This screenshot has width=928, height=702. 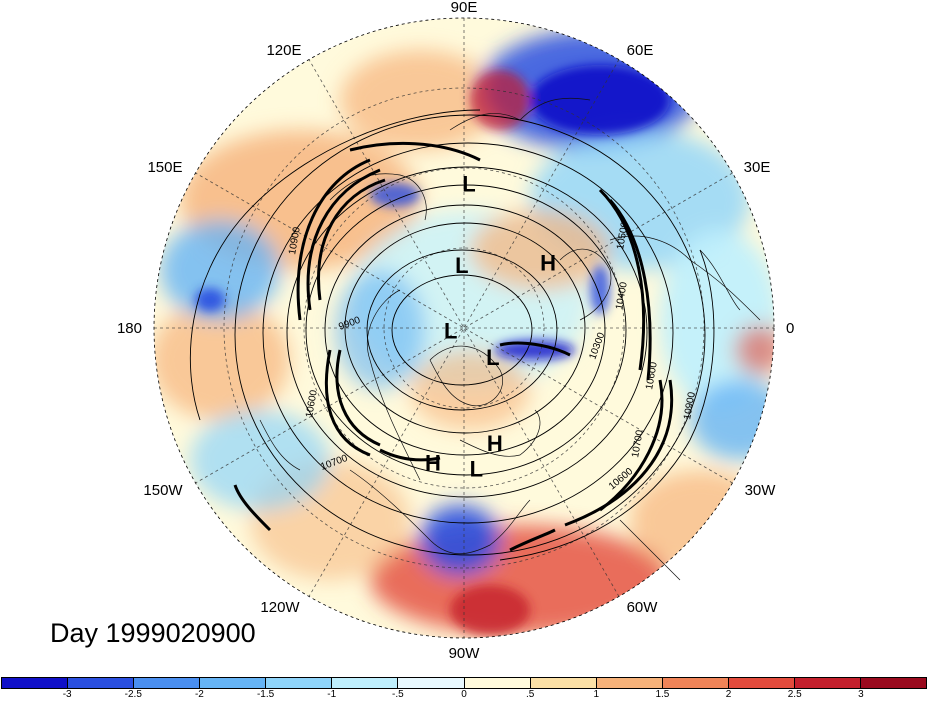 What do you see at coordinates (133, 694) in the screenshot?
I see `colorbar-tick-label: -2.5` at bounding box center [133, 694].